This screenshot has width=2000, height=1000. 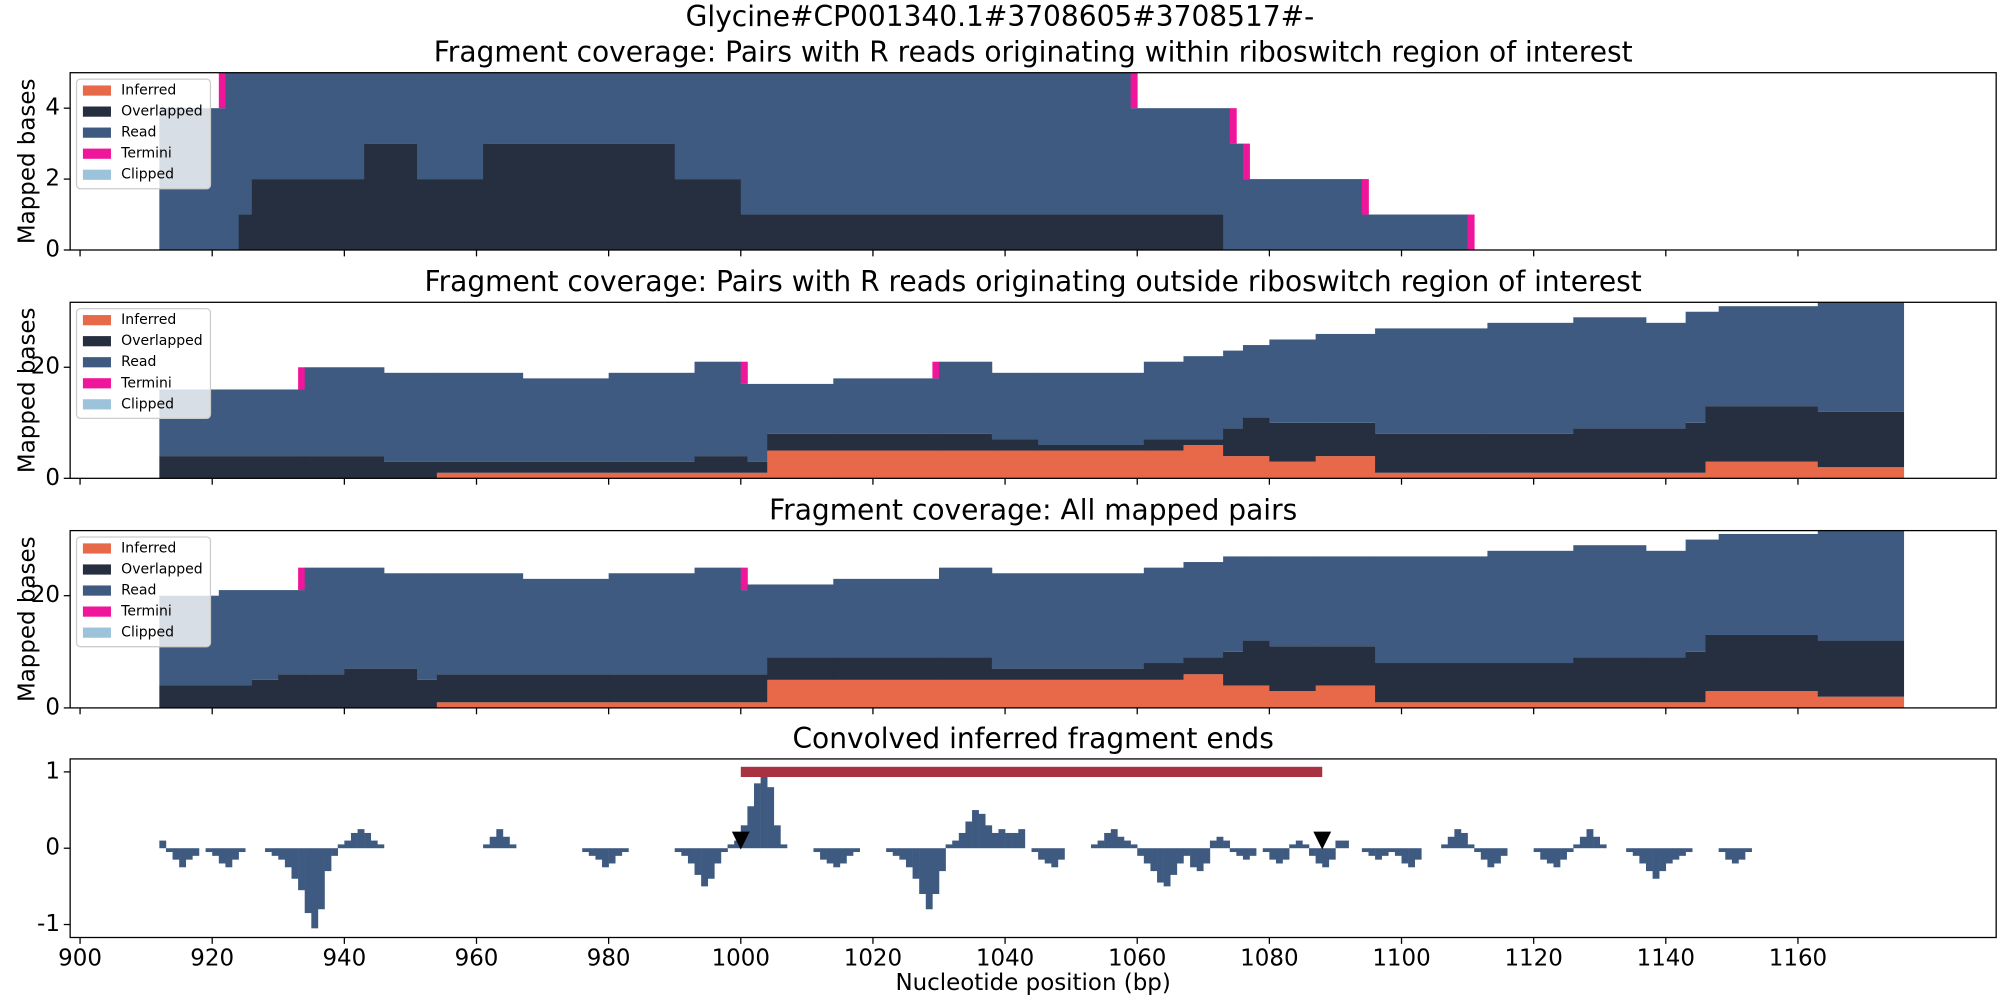 I want to click on panel-title: Fragment coverage: All mapped pairs, so click(x=1033, y=509).